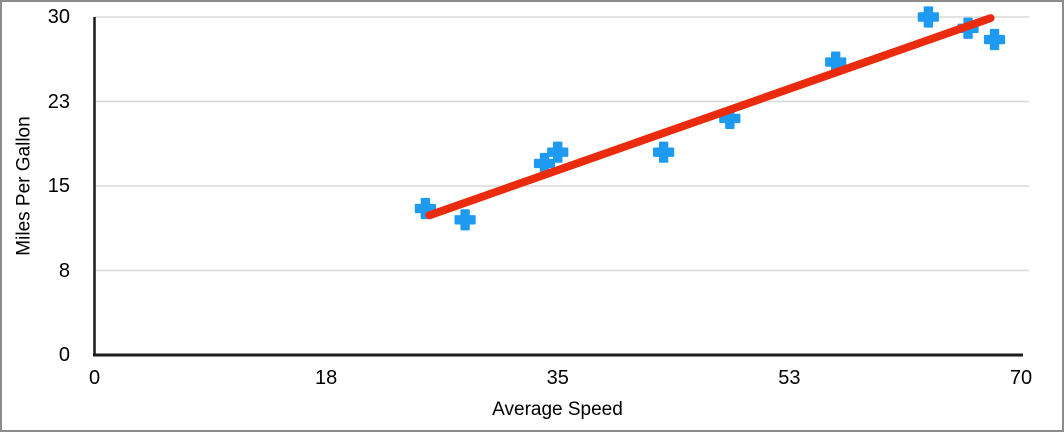 This screenshot has width=1064, height=432. I want to click on x-tick-label: 0, so click(94, 378).